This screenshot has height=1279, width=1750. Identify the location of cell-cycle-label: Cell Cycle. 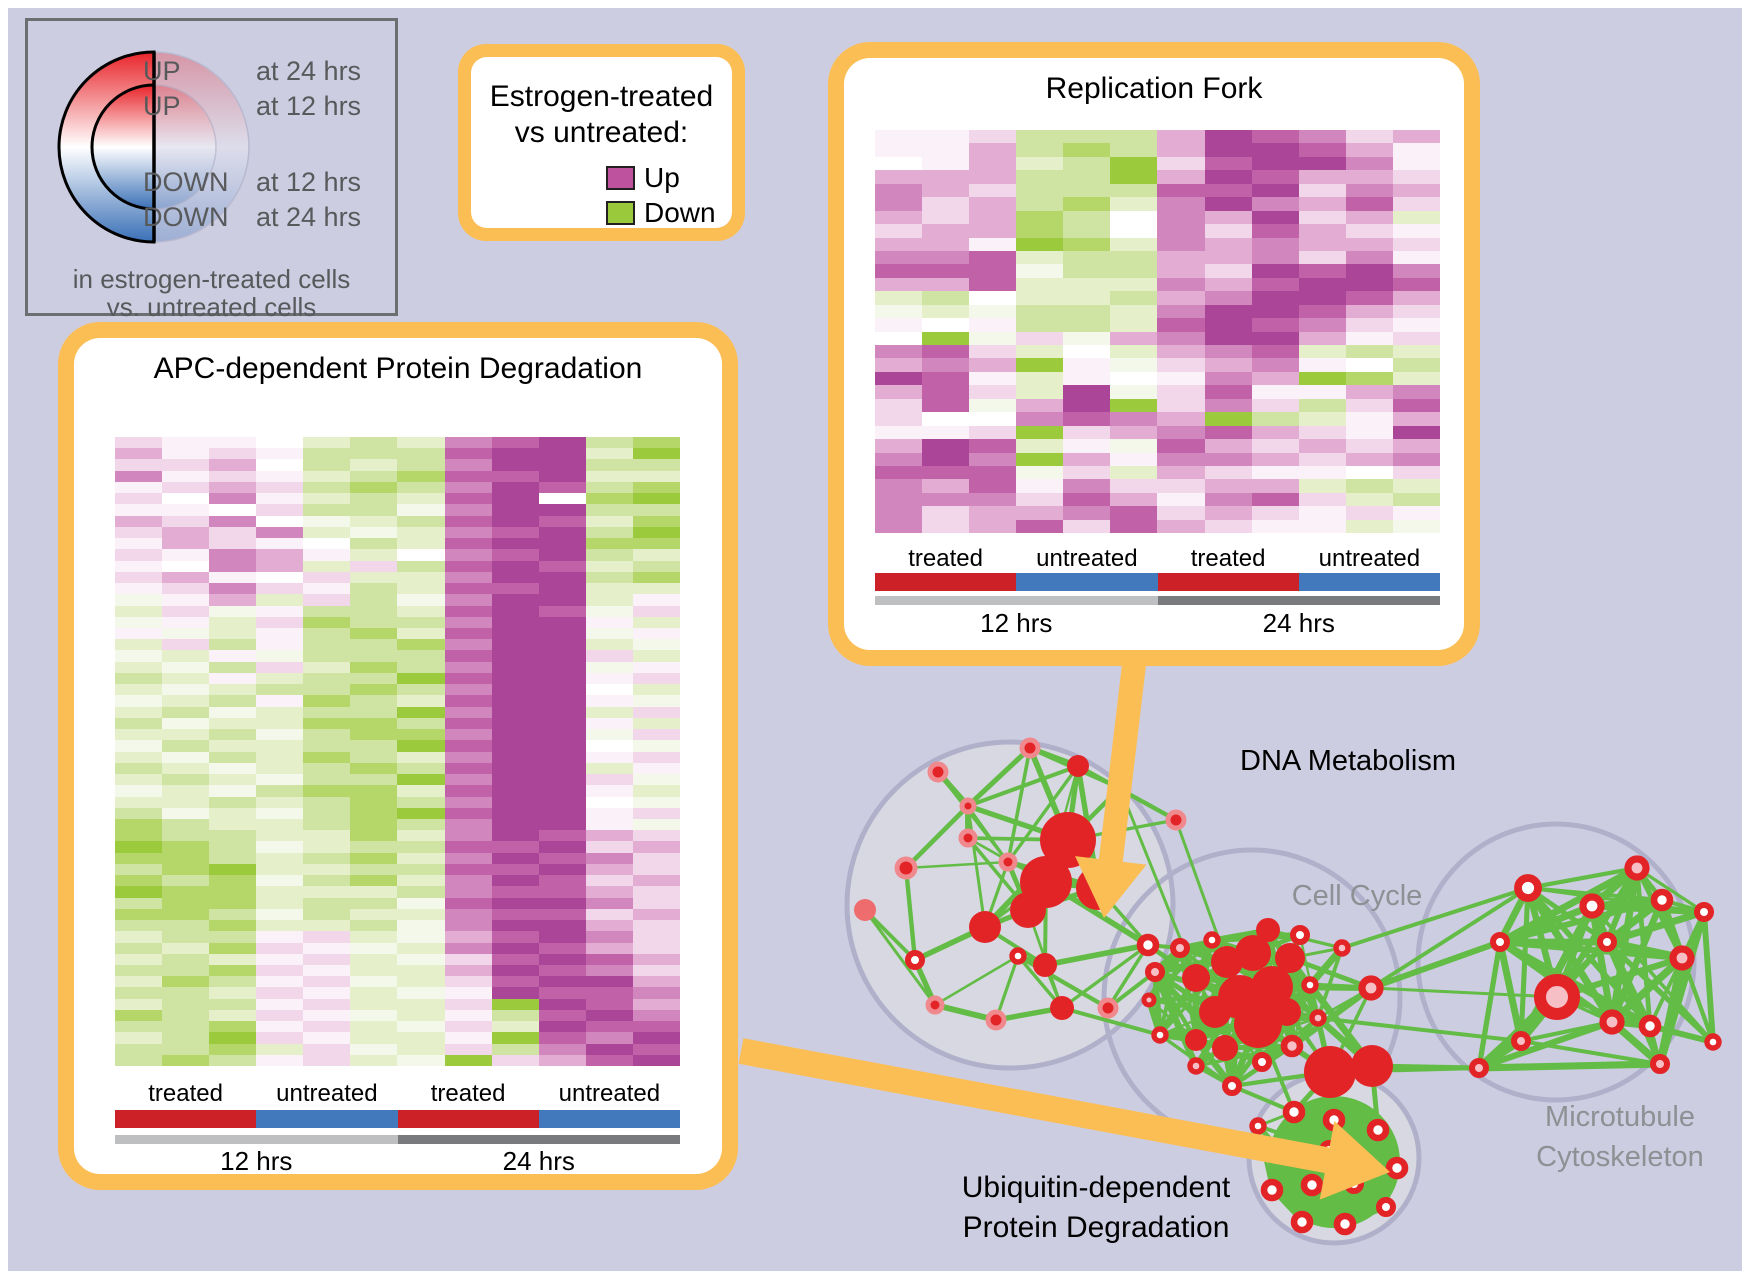
(1357, 896).